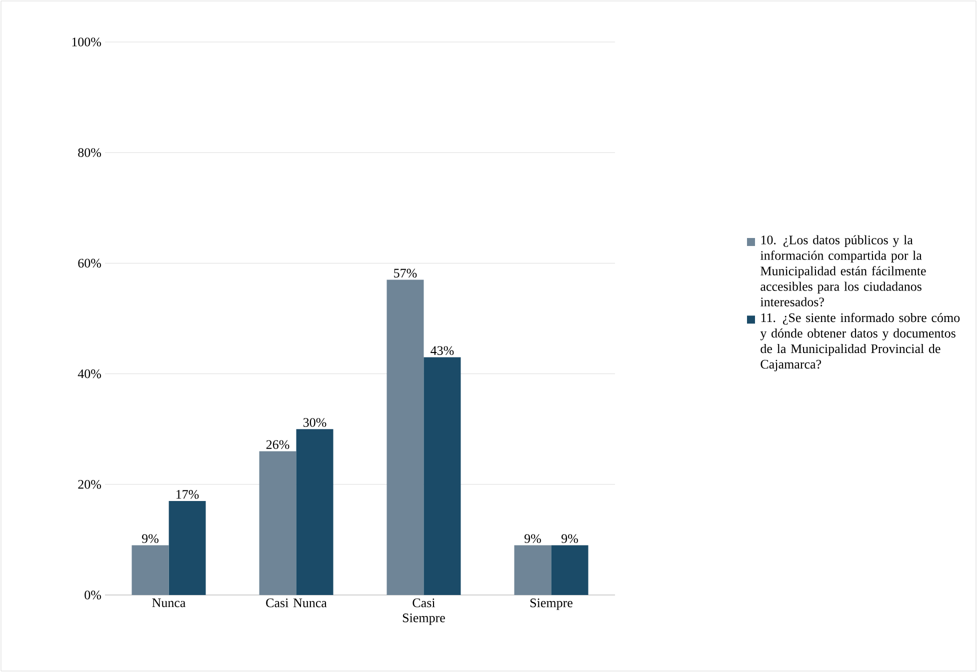 The height and width of the screenshot is (672, 977). What do you see at coordinates (423, 611) in the screenshot?
I see `x-tick-label: Casi Siempre` at bounding box center [423, 611].